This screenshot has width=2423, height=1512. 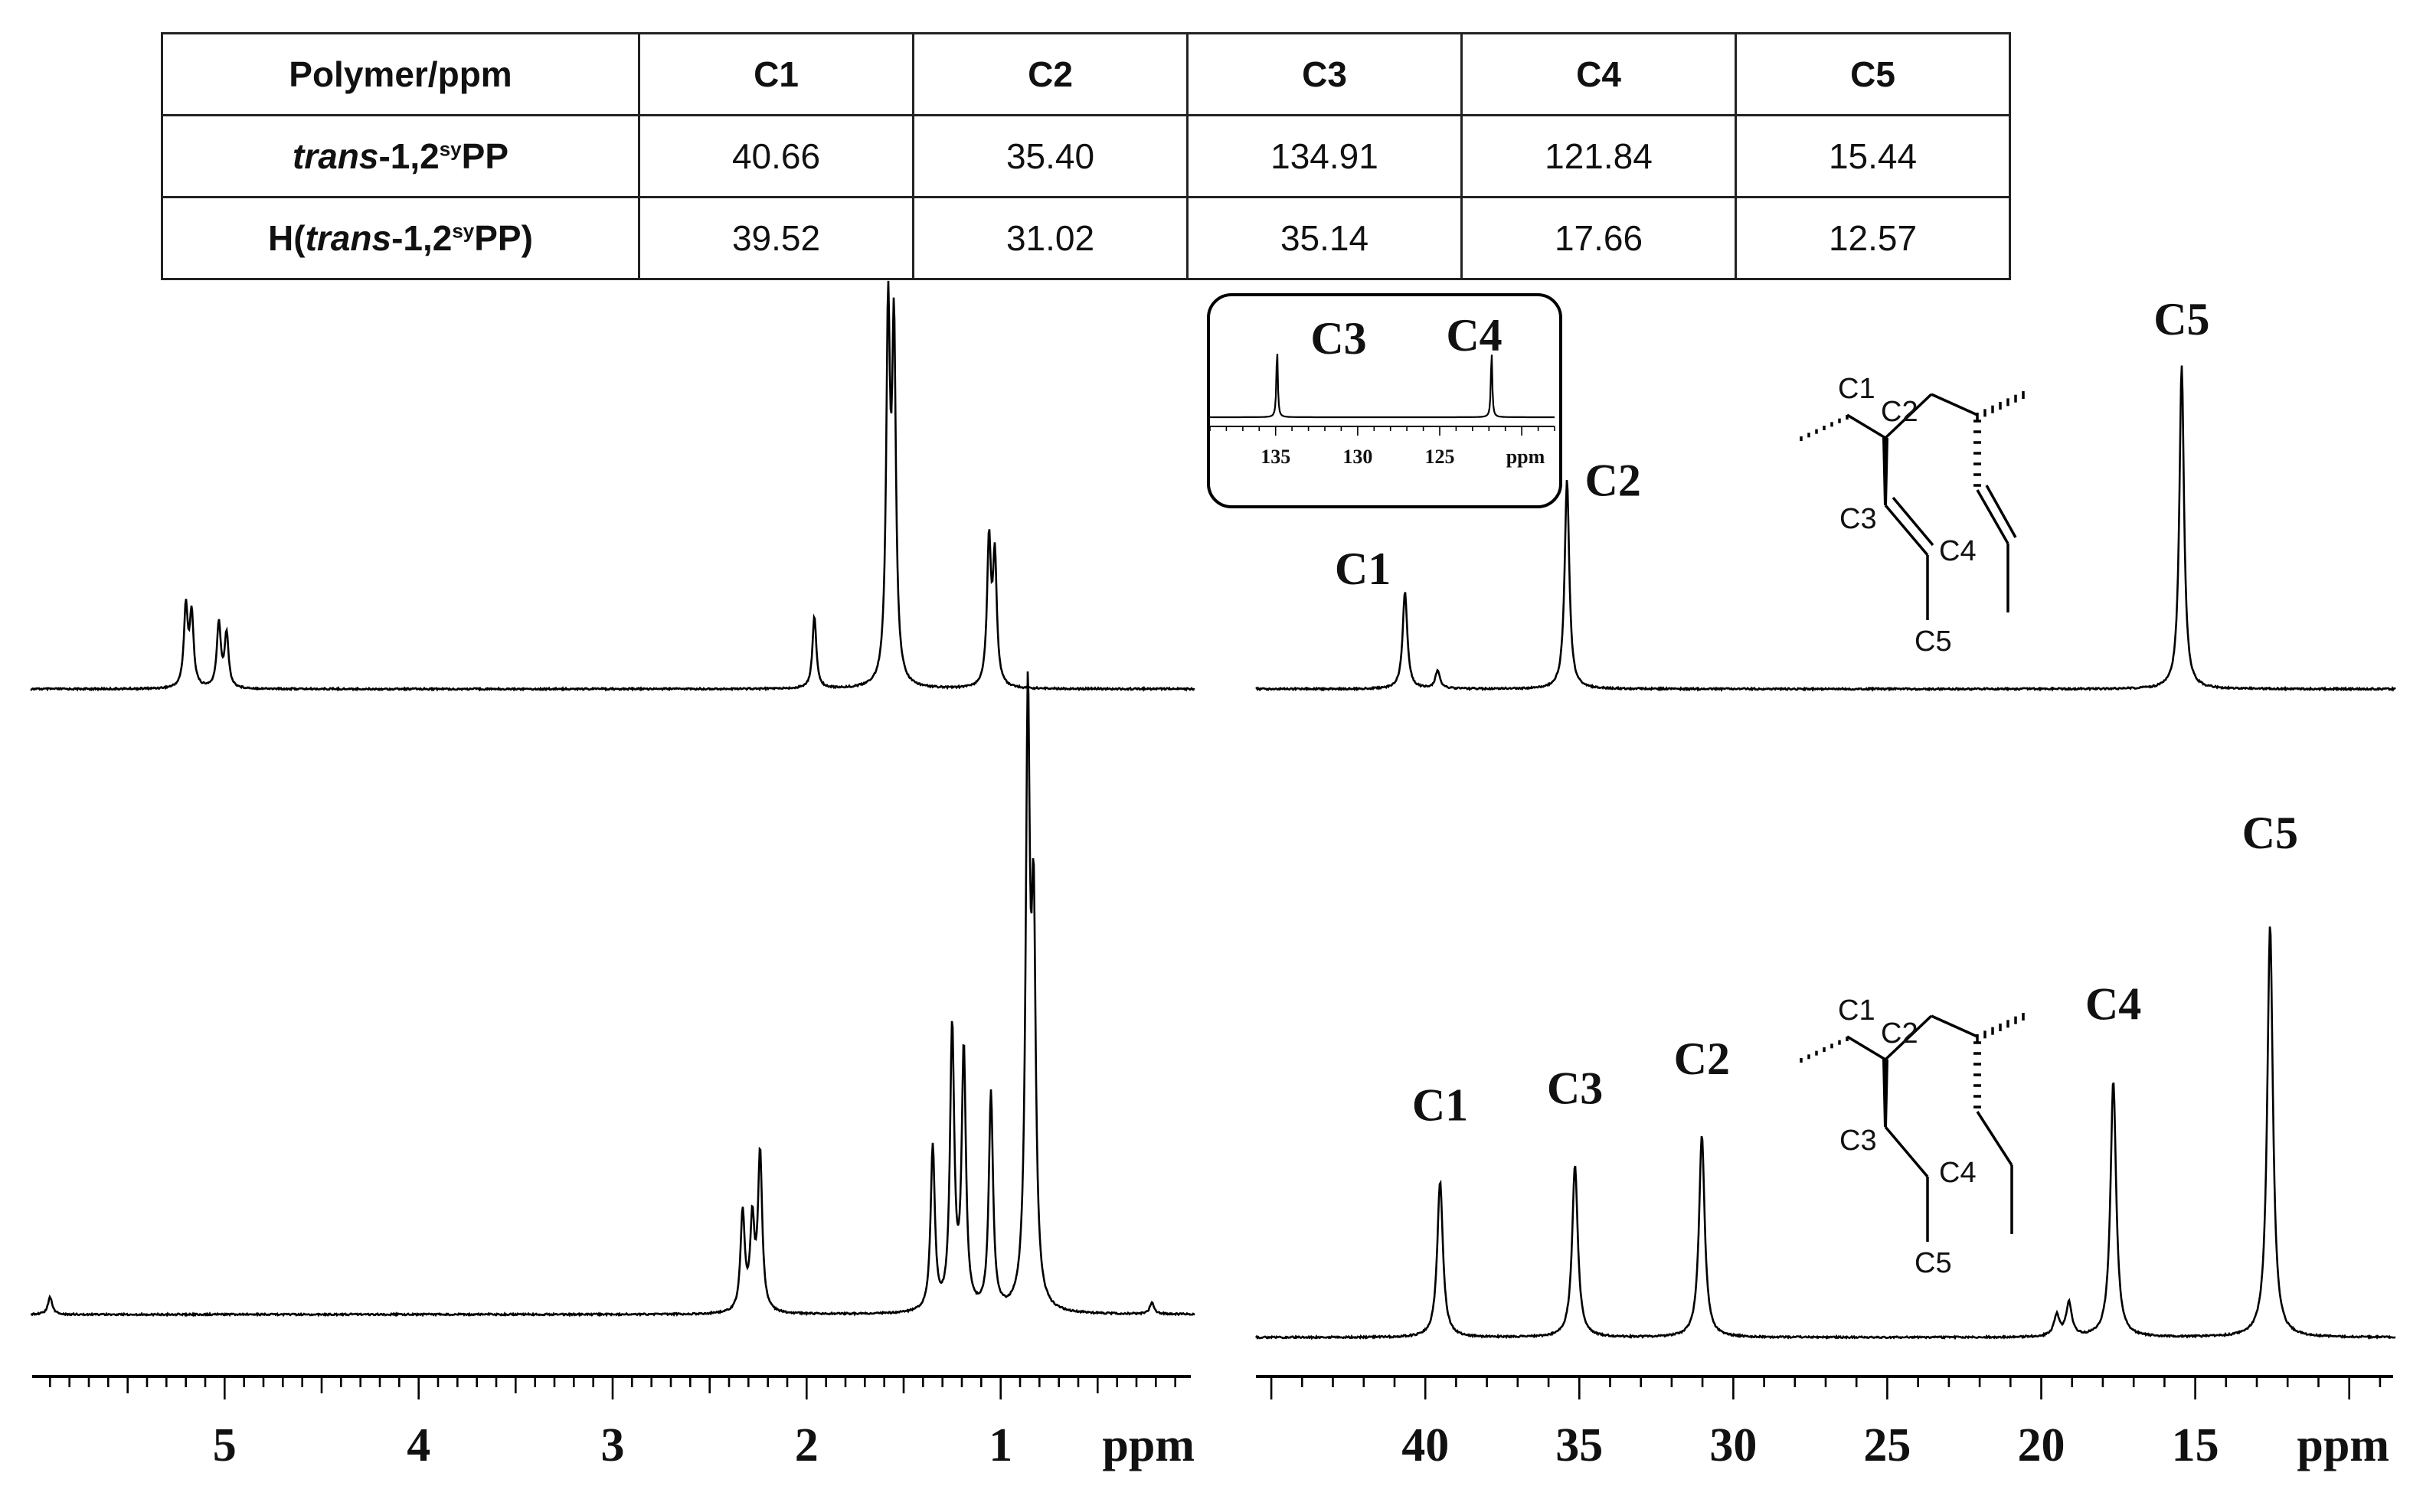 I want to click on peak-label: C3, so click(x=1575, y=1088).